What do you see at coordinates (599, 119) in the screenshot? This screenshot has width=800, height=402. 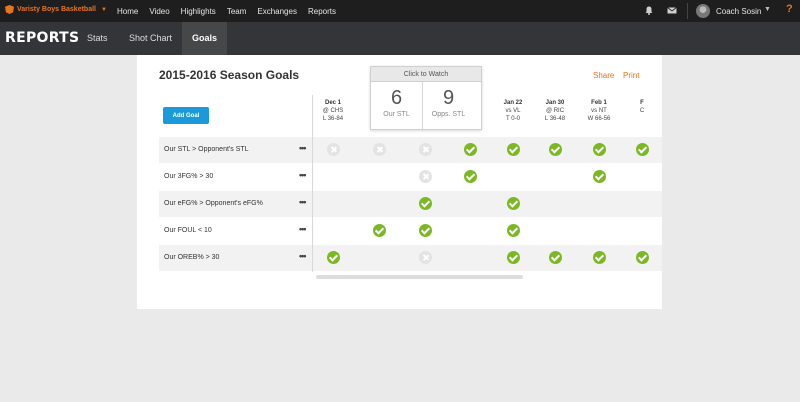 I see `game-result: W 66-56` at bounding box center [599, 119].